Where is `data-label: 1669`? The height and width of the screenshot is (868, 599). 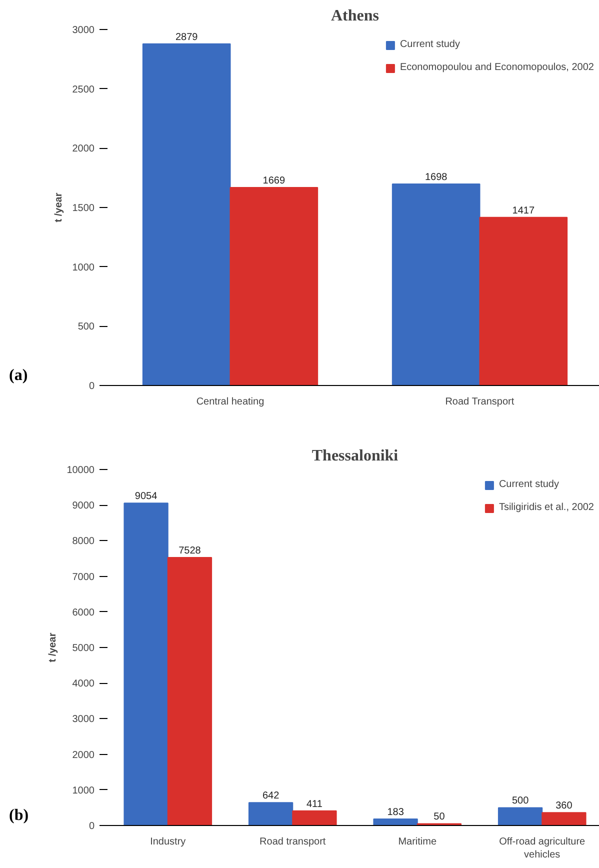
data-label: 1669 is located at coordinates (274, 180).